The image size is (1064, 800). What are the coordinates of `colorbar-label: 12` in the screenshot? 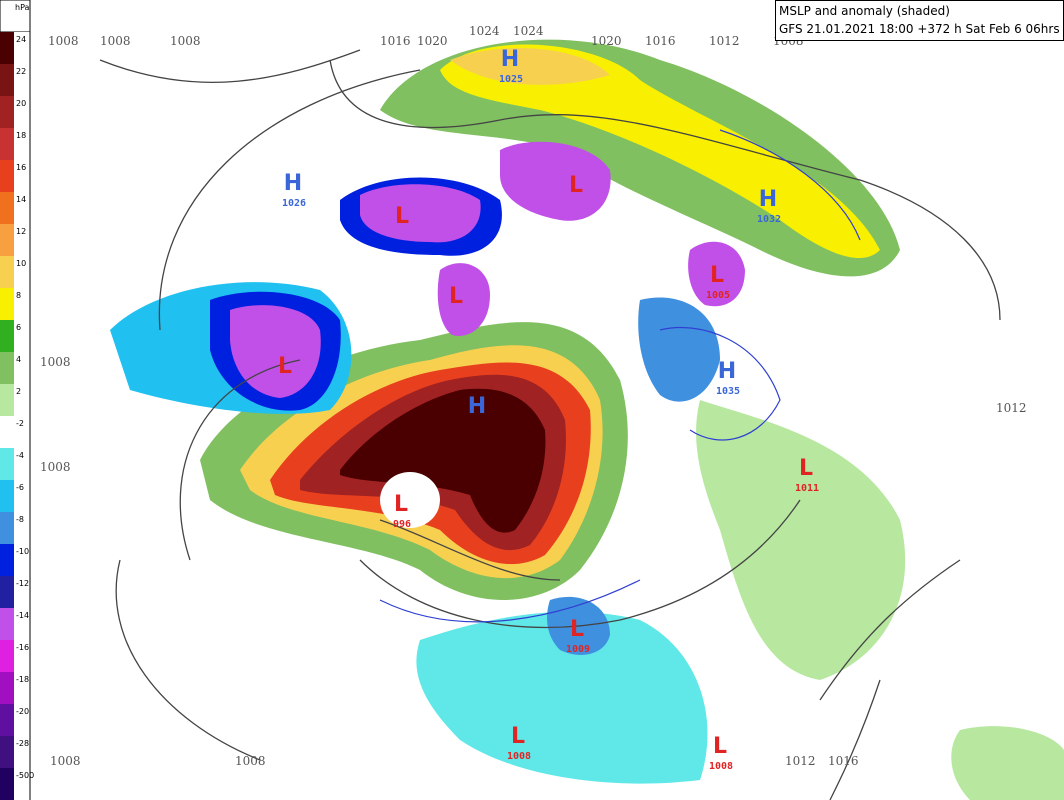 It's located at (21, 231).